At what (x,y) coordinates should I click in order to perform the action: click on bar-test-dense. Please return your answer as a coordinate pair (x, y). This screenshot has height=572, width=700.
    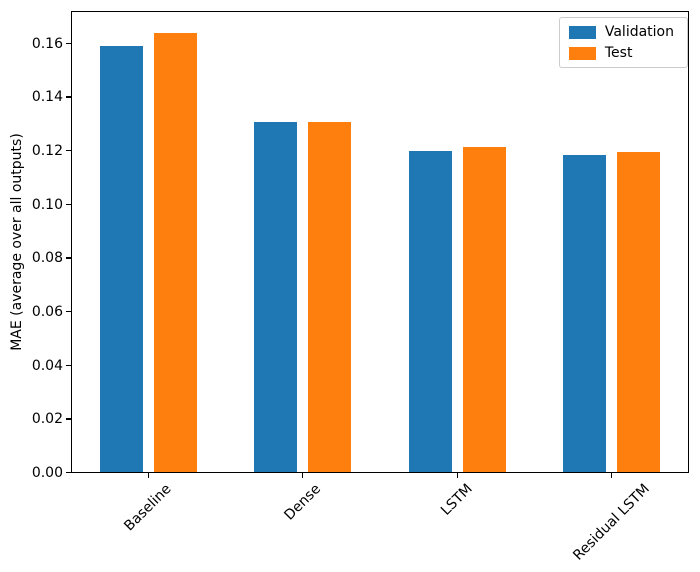
    Looking at the image, I should click on (330, 297).